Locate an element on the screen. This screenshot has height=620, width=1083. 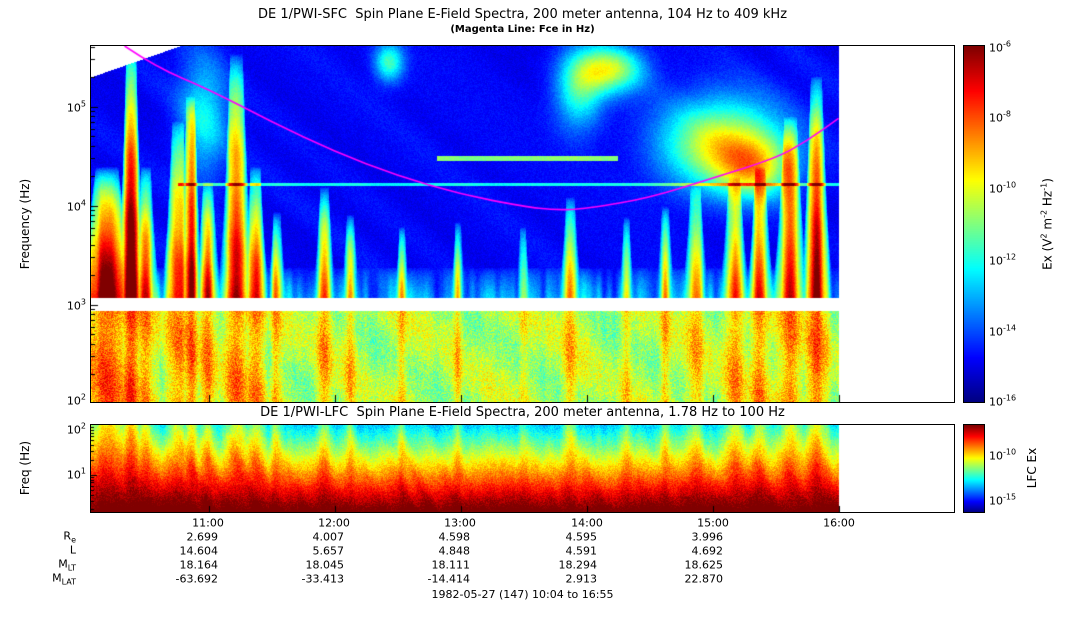
xtick-1100: 11:00 is located at coordinates (208, 523).